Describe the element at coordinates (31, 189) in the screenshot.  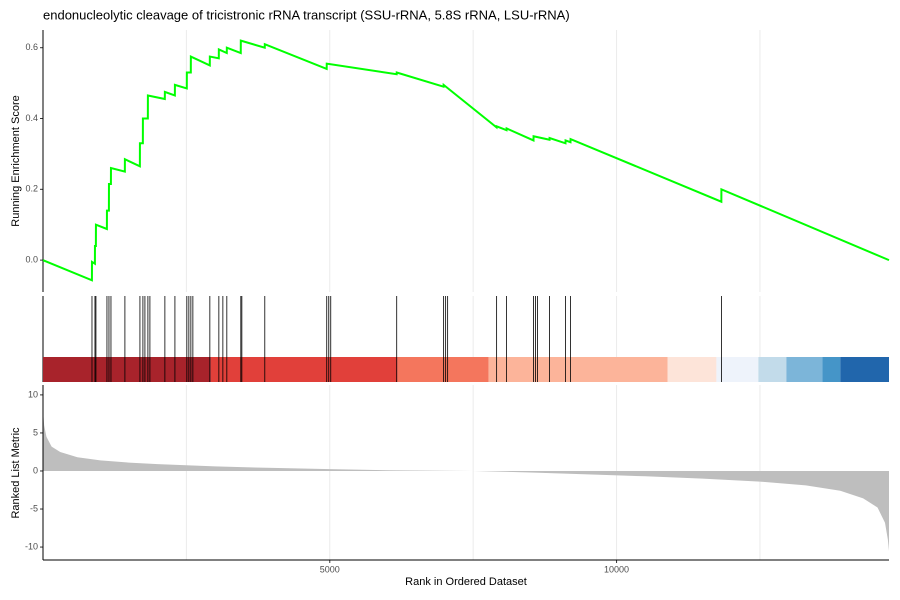
I see `y-tick-label: 0.2` at that location.